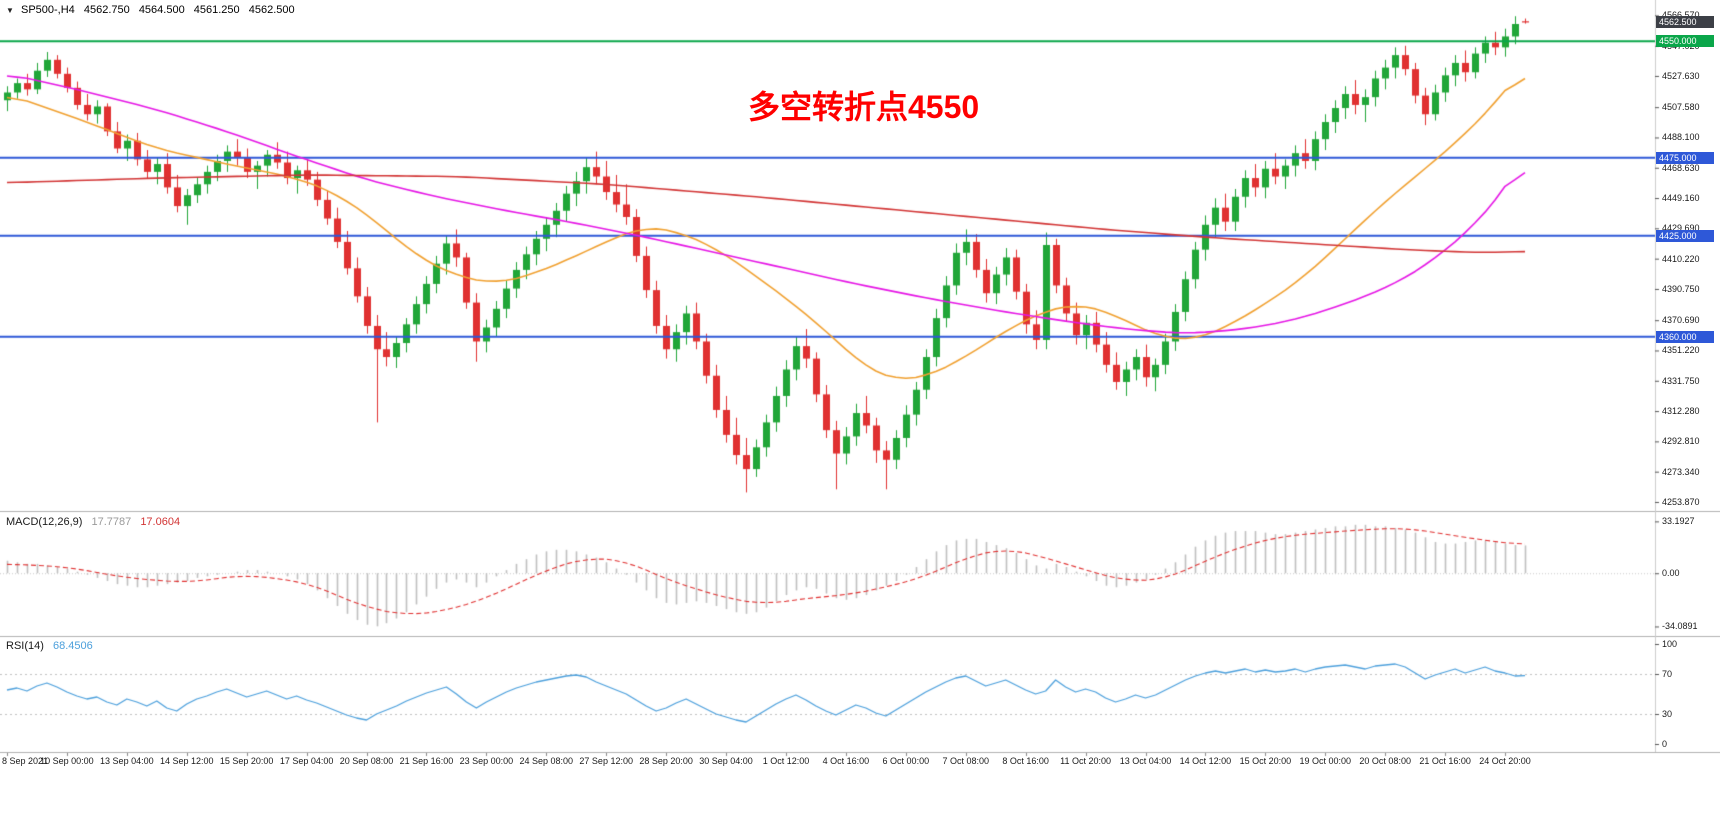  Describe the element at coordinates (246, 761) in the screenshot. I see `time-label: 15 Sep 20:00` at that location.